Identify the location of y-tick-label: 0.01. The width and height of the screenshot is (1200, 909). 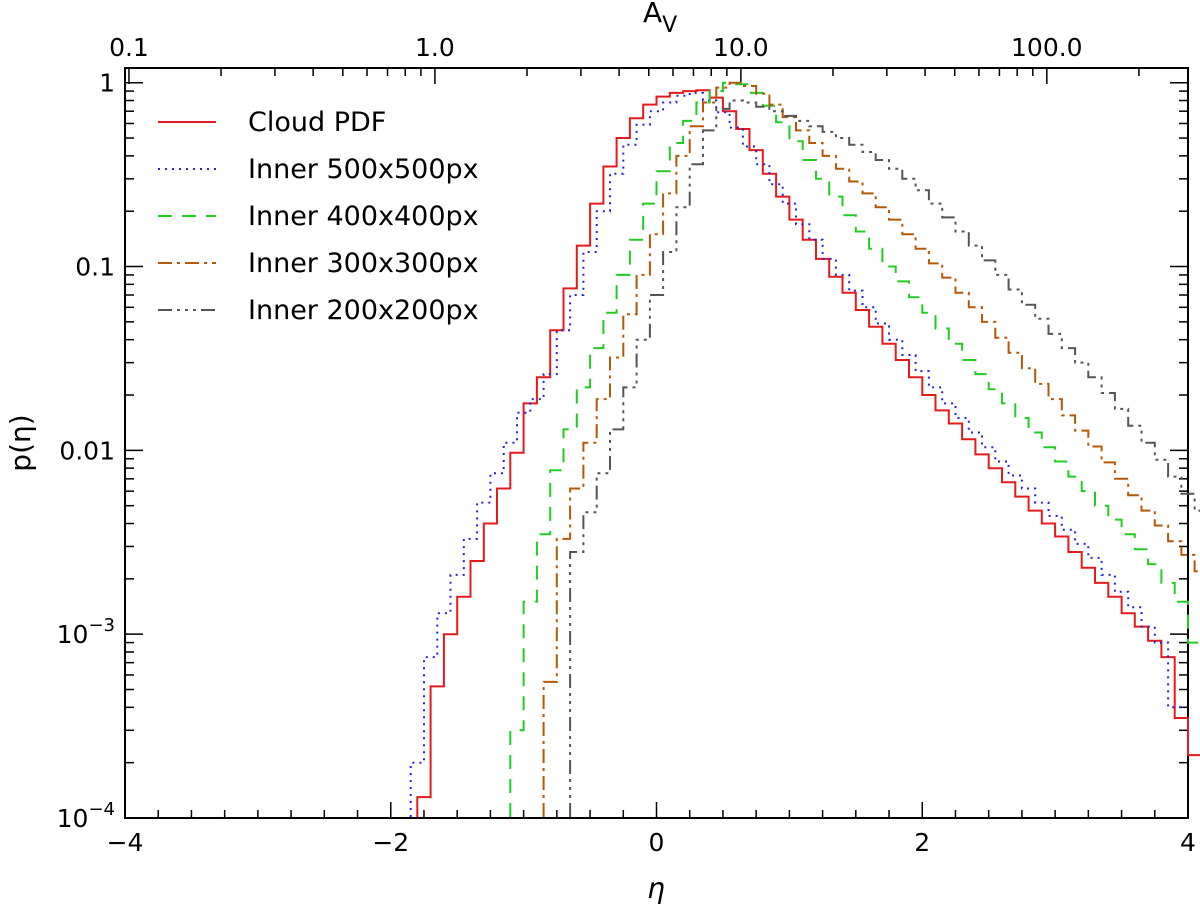
(87, 450).